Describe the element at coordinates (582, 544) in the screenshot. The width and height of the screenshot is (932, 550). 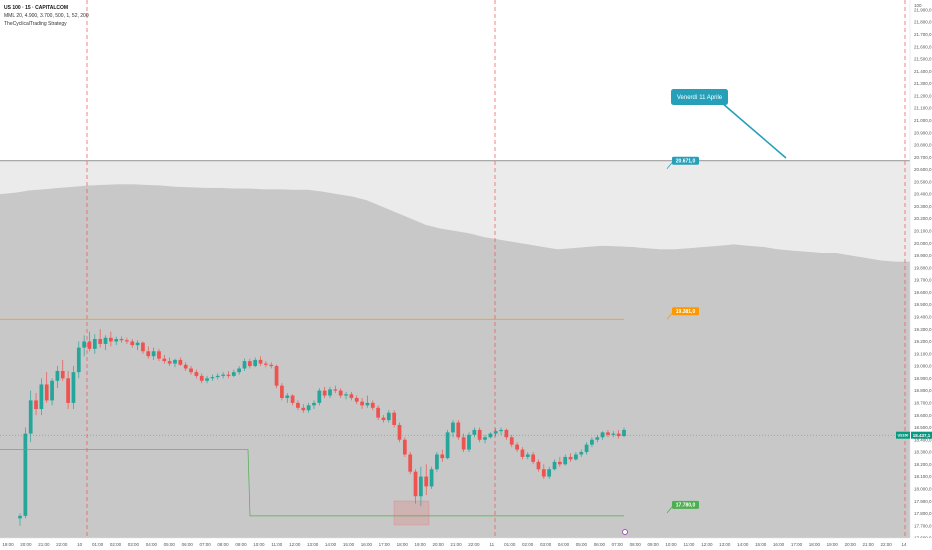
I see `time-tick-label: 05:00` at that location.